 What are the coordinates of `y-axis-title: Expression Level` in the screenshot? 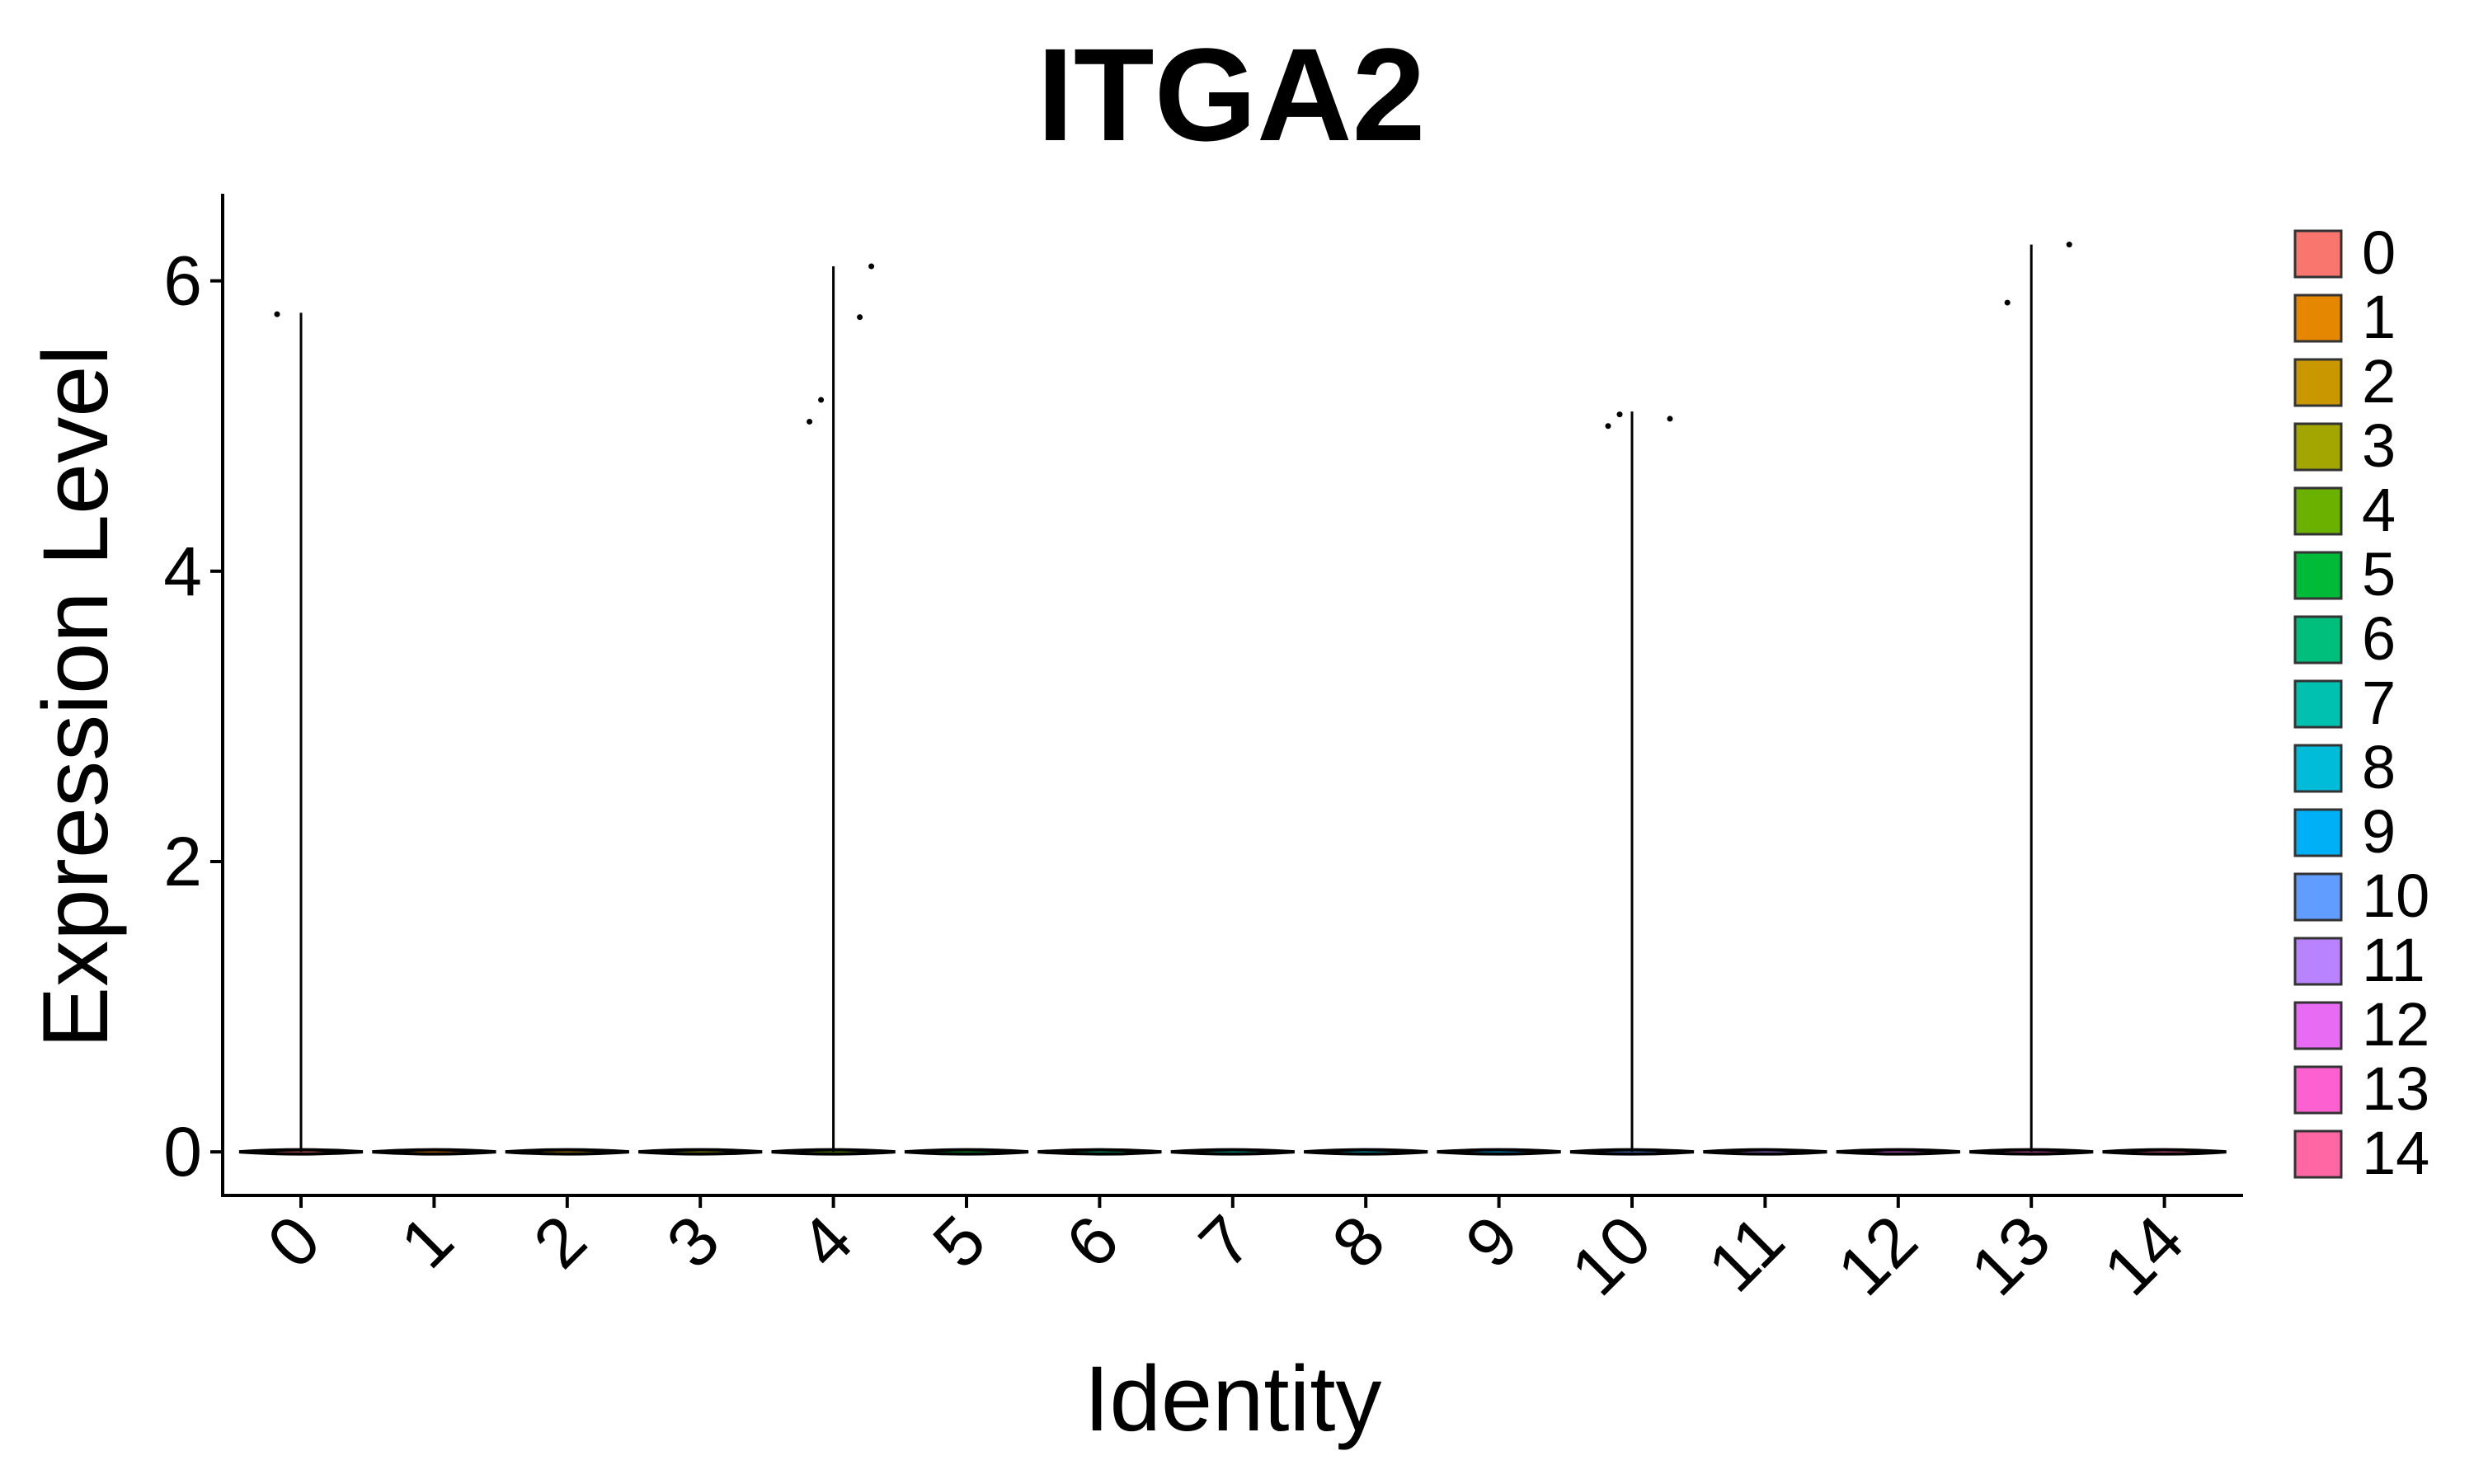 It's located at (75, 697).